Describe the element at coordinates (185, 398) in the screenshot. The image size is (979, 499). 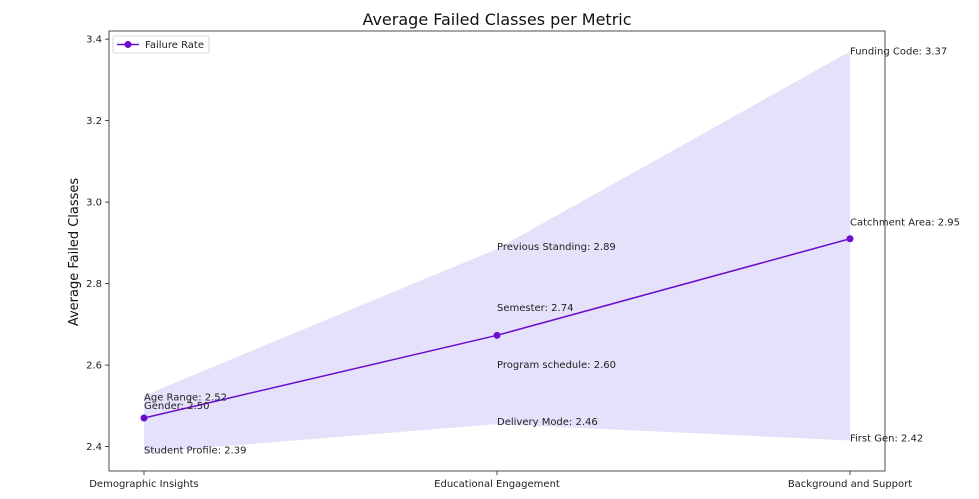
I see `data-annotation: Age Range: 2.52` at that location.